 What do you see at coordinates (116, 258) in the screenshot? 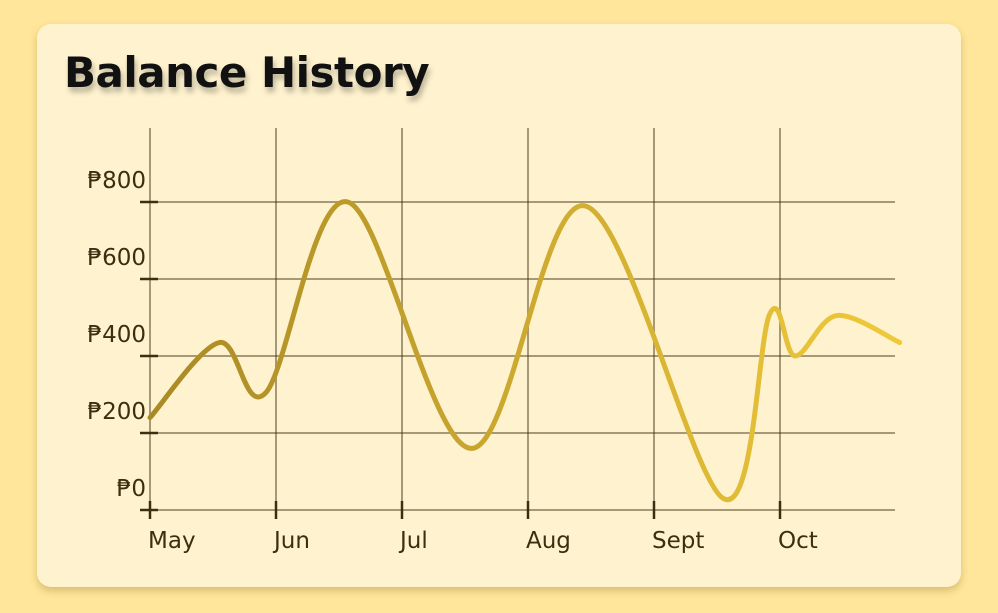
I see `y-tick-label: ₱600` at bounding box center [116, 258].